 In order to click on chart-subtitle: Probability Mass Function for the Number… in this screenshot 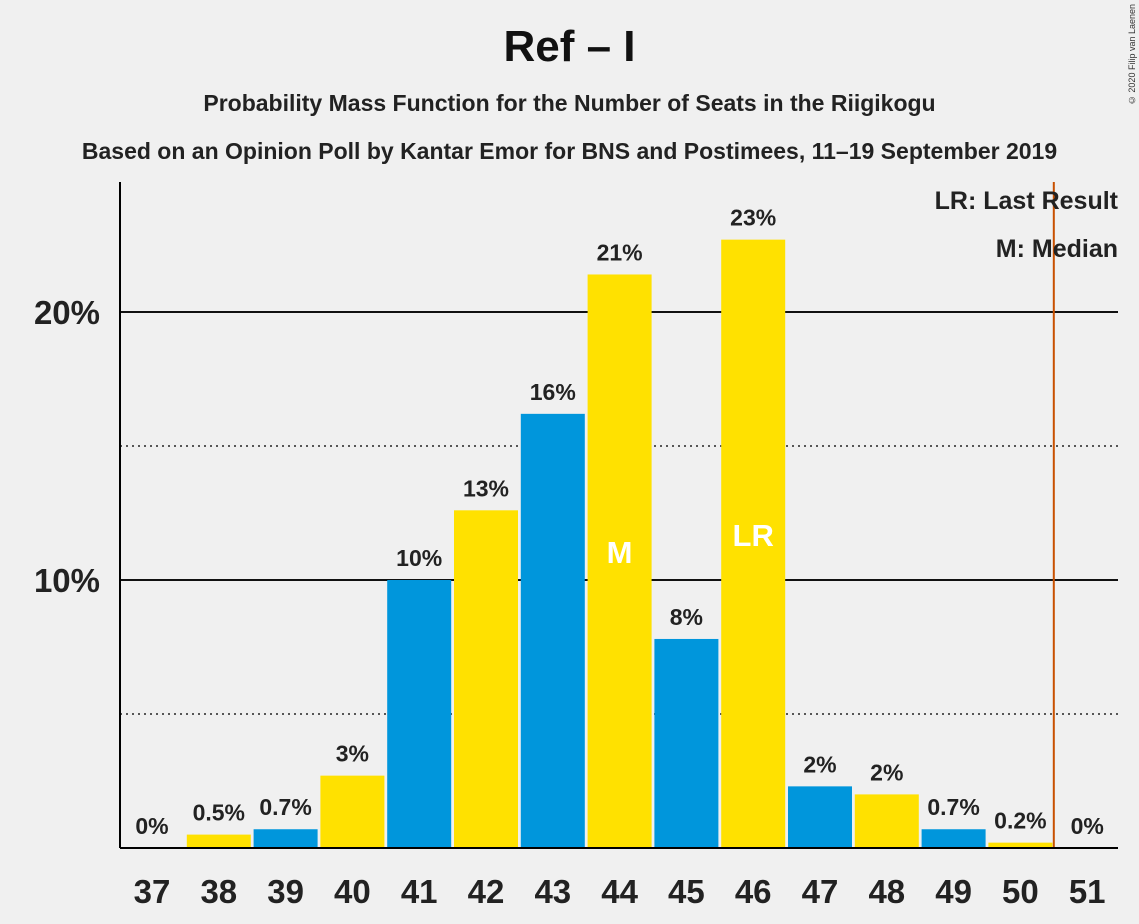, I will do `click(569, 103)`.